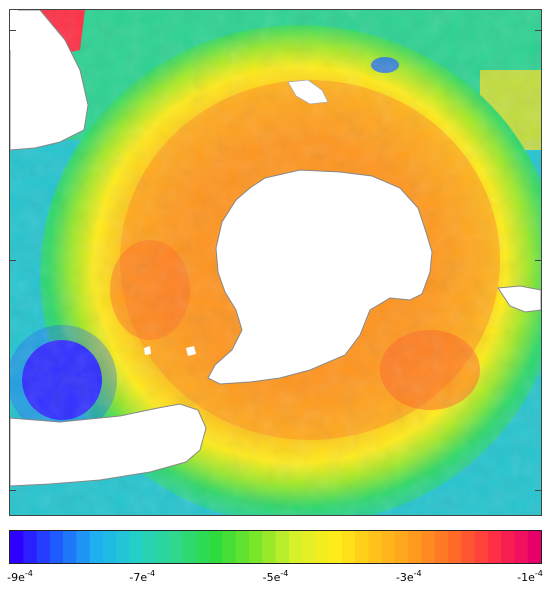  I want to click on colorbar-tick-label: -5e-4, so click(275, 576).